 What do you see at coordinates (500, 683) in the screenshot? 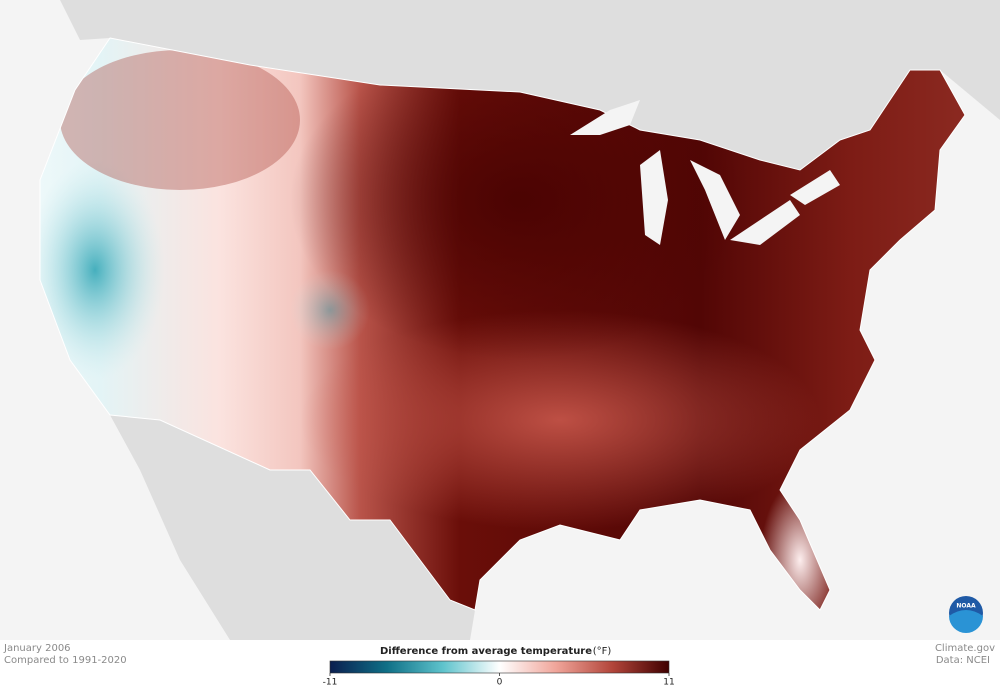
I see `legend-tick-label: 0` at bounding box center [500, 683].